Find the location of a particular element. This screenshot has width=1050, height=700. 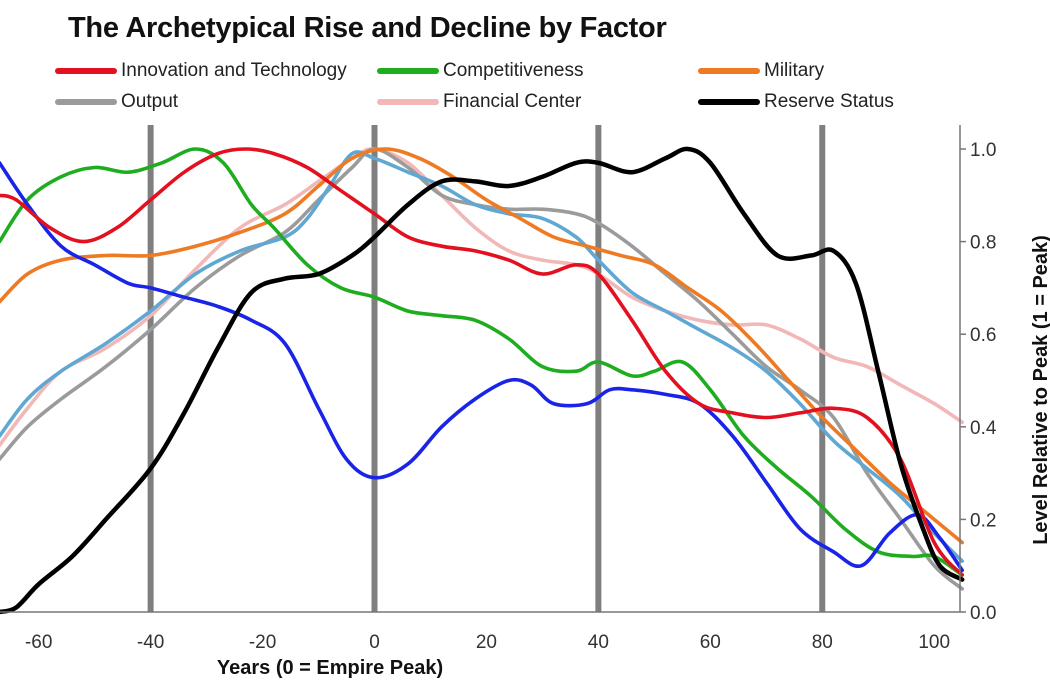

x-tick-label: 40 is located at coordinates (598, 642).